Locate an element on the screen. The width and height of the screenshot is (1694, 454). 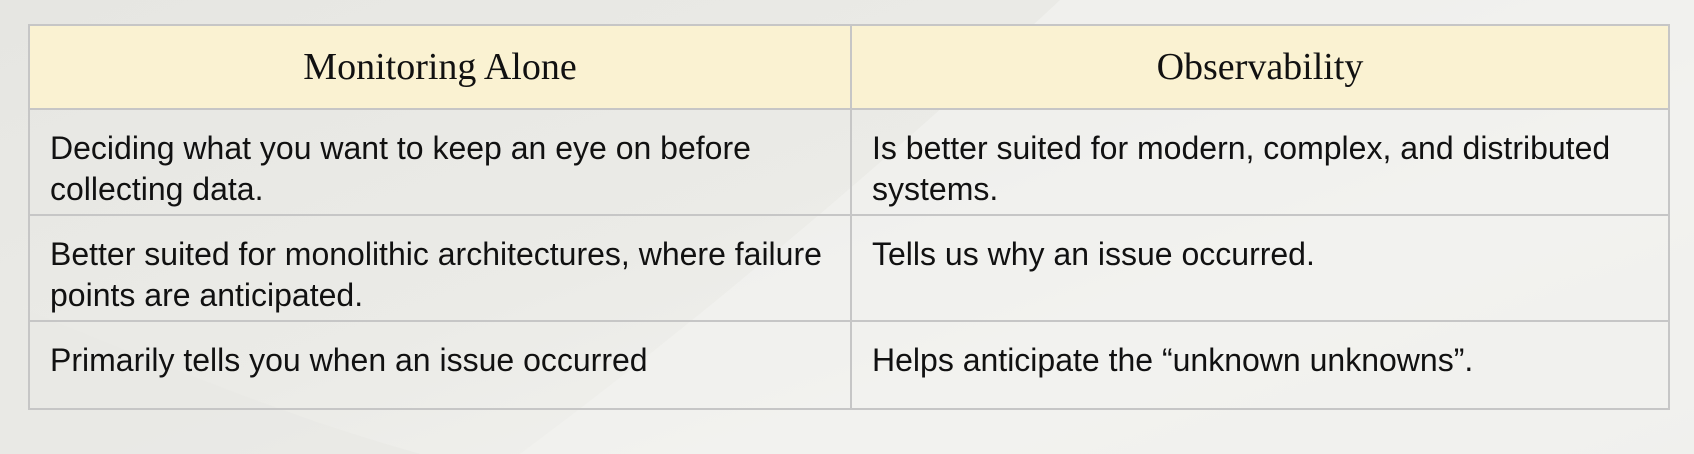
observability-cell: Helps anticipate the “unknown unknowns”. is located at coordinates (1260, 365).